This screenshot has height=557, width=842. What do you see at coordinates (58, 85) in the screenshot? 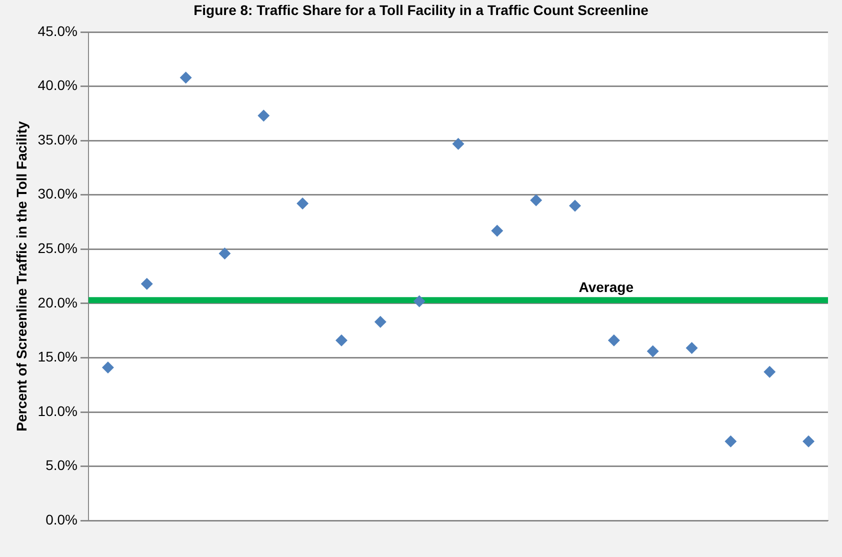
I see `y-tick-label: 40.0%` at bounding box center [58, 85].